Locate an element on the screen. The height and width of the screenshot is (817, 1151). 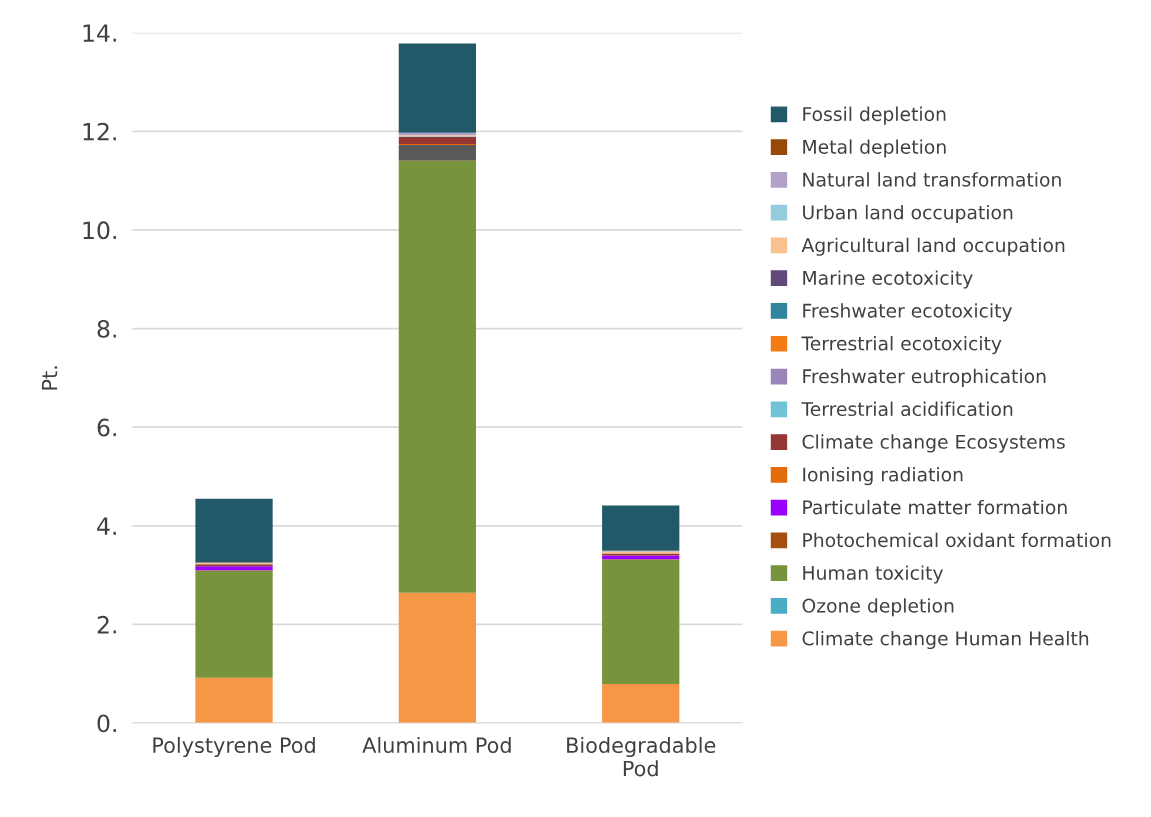
legend-label: Terrestrial acidification is located at coordinates (907, 409).